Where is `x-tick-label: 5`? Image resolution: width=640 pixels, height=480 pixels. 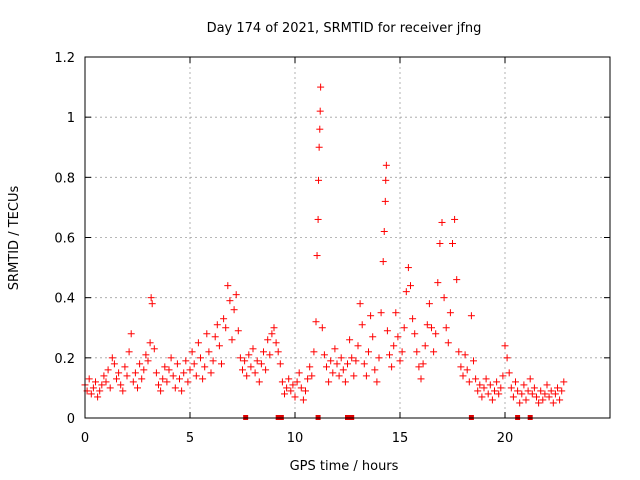 x-tick-label: 5 is located at coordinates (190, 438).